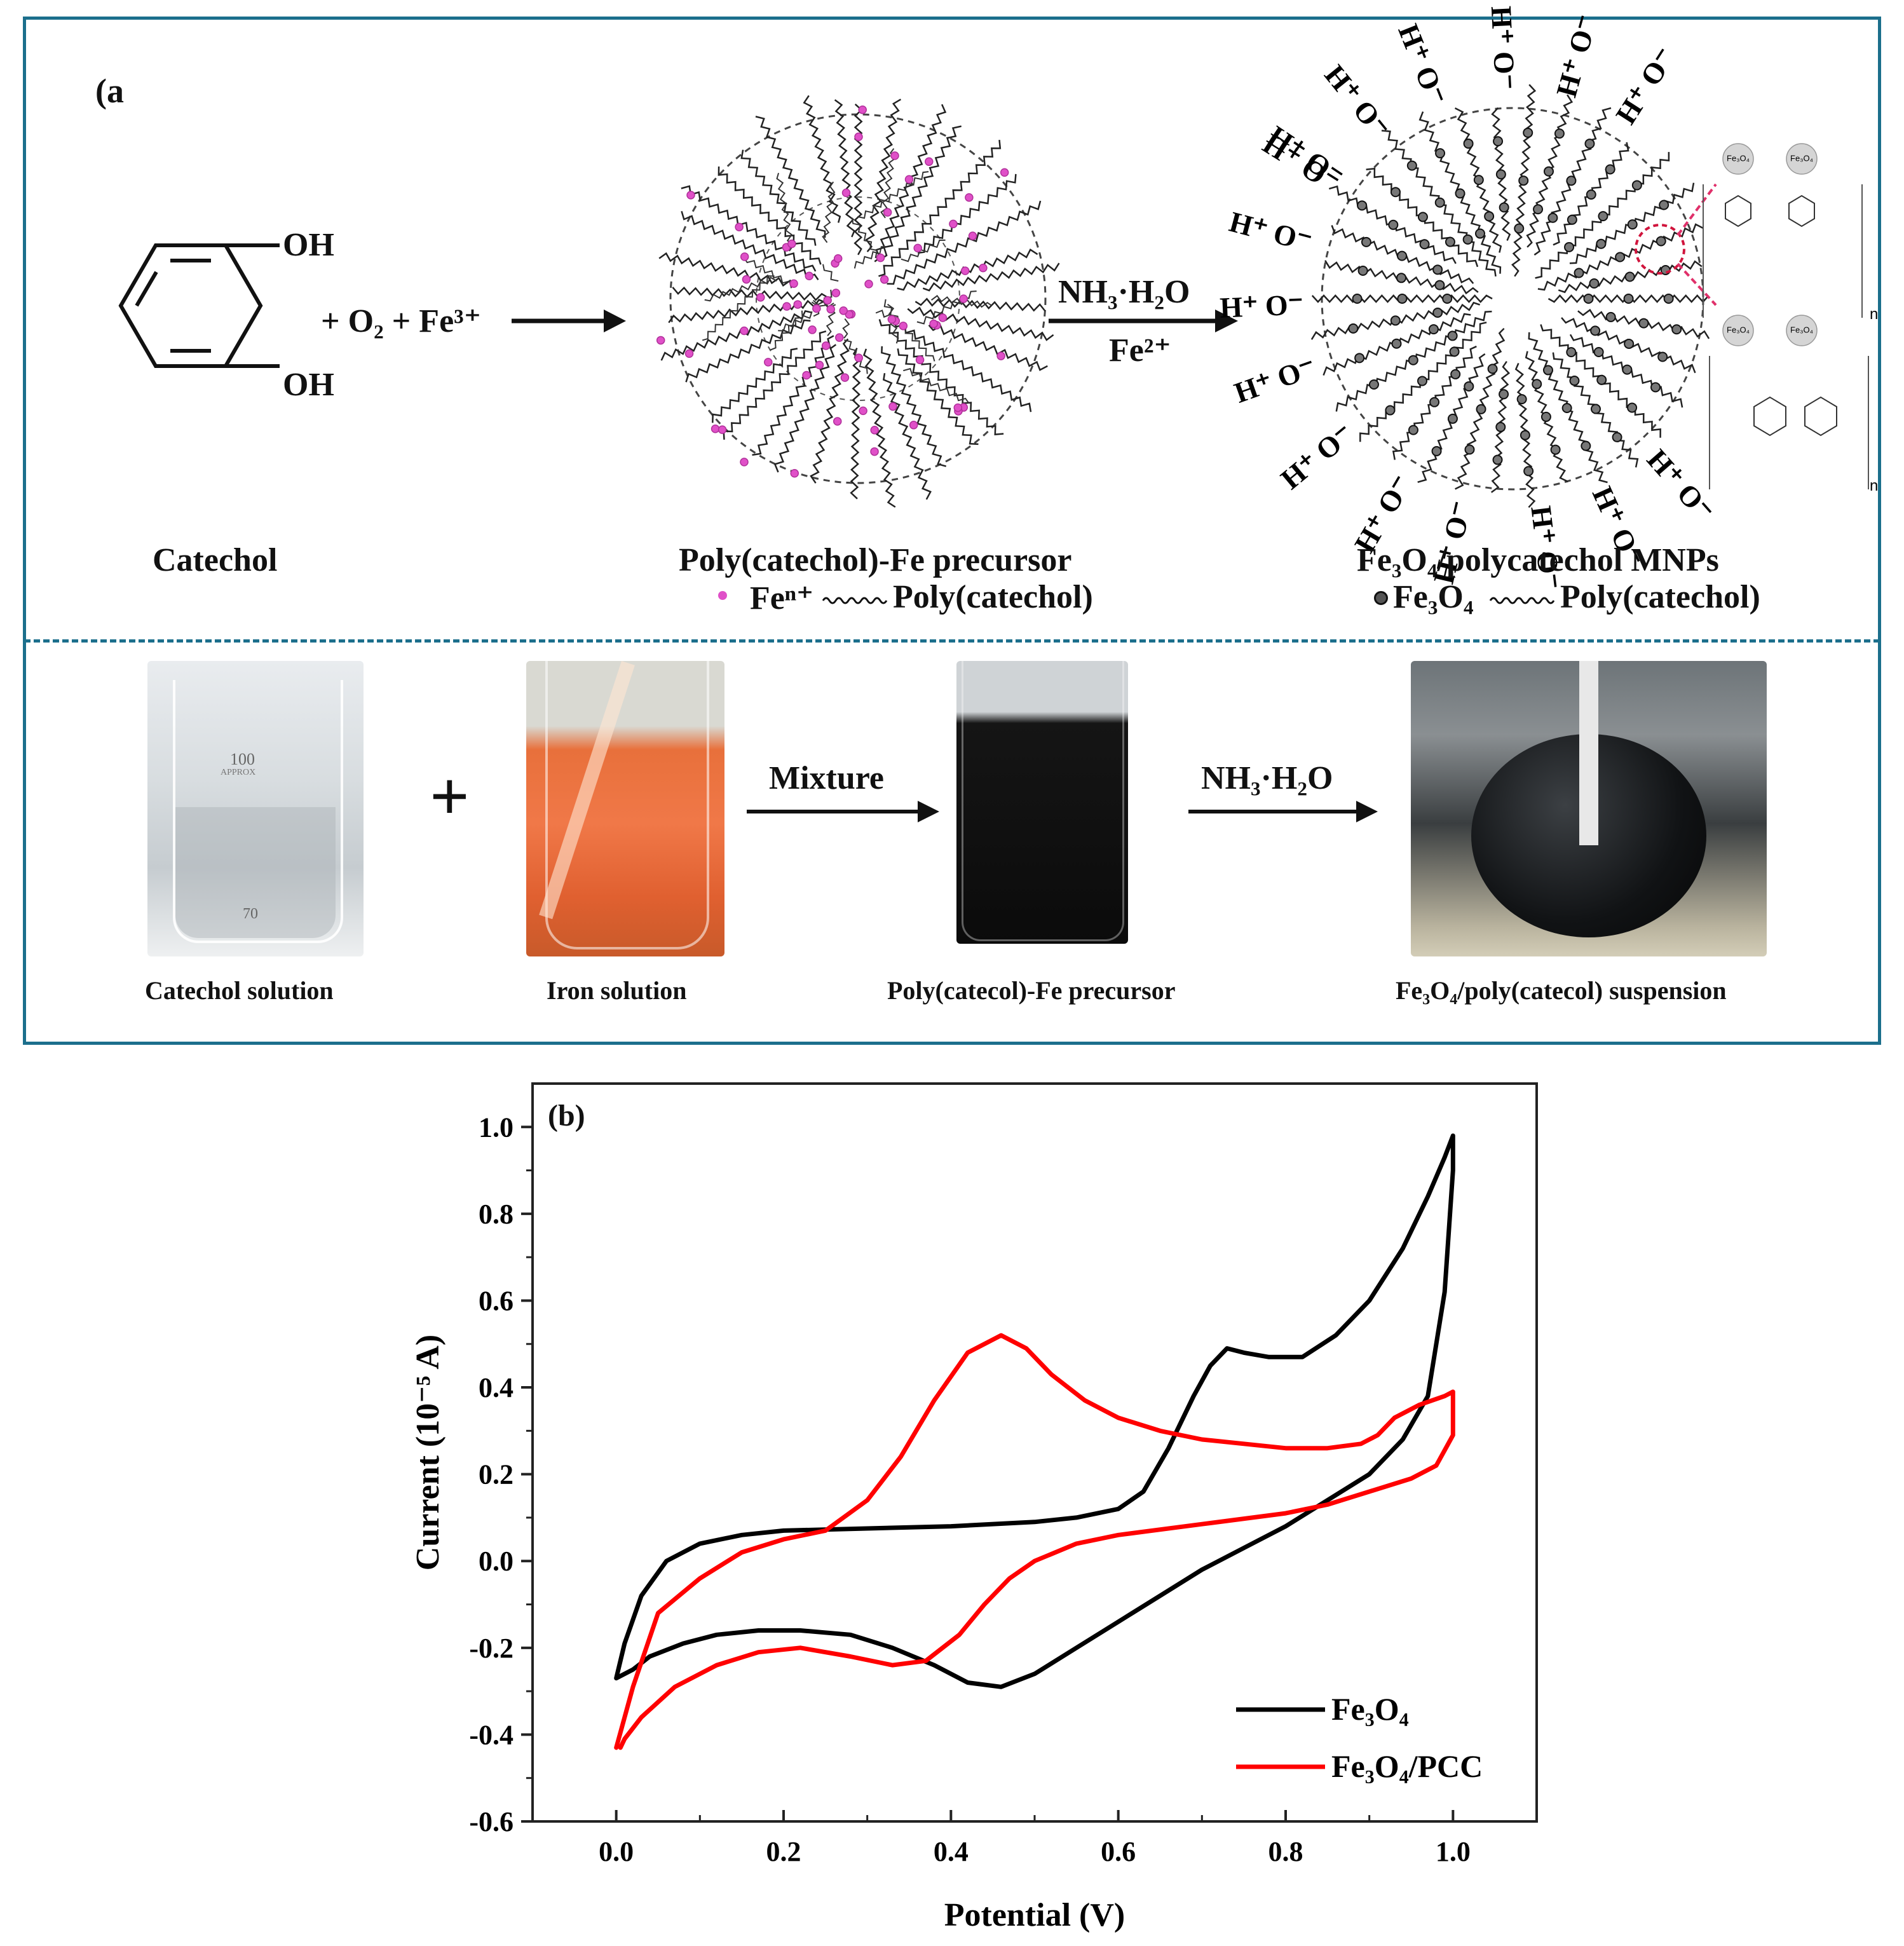 The height and width of the screenshot is (1946, 1904). What do you see at coordinates (1503, 47) in the screenshot?
I see `surface-group-label: H⁺ O⁻` at bounding box center [1503, 47].